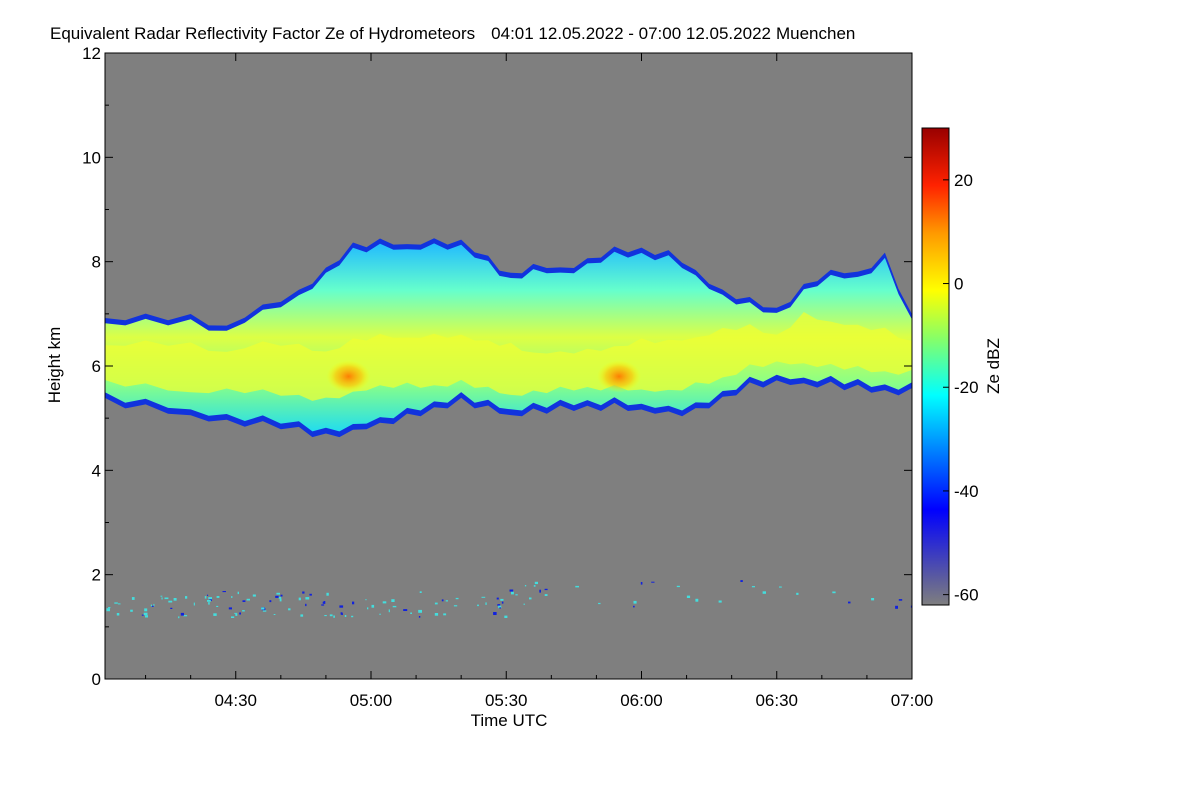  I want to click on y-tick-label: 4, so click(96, 470).